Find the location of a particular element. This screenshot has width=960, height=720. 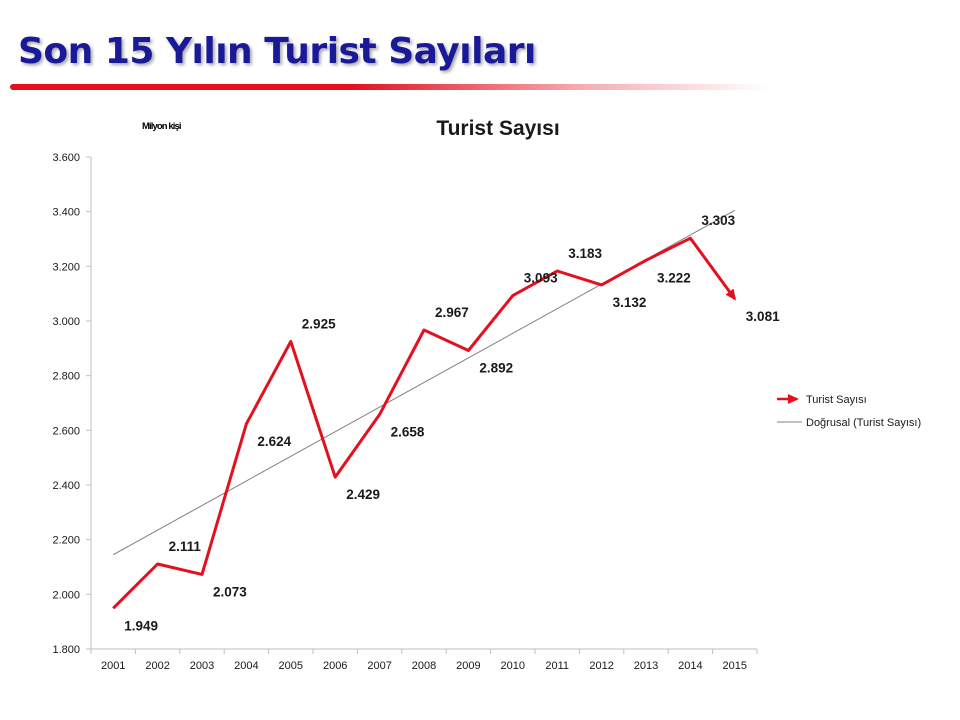

data-label: 3.081 is located at coordinates (763, 316).